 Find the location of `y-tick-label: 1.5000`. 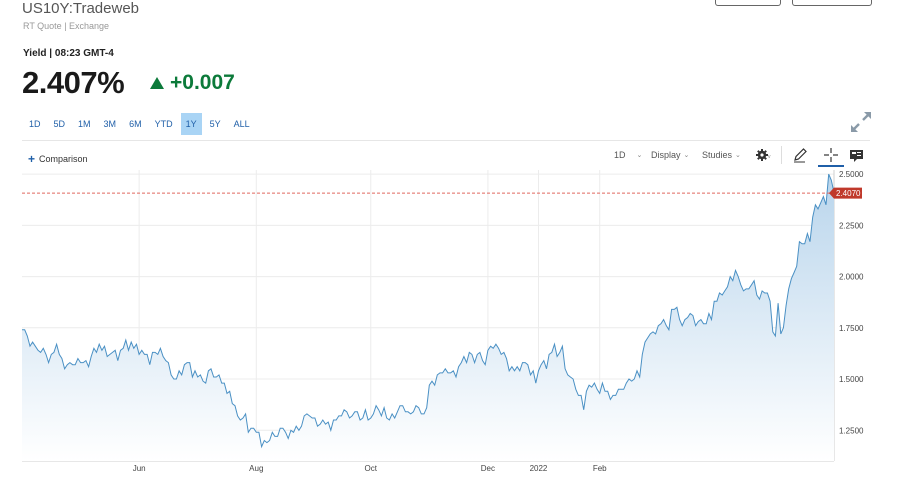

y-tick-label: 1.5000 is located at coordinates (851, 379).